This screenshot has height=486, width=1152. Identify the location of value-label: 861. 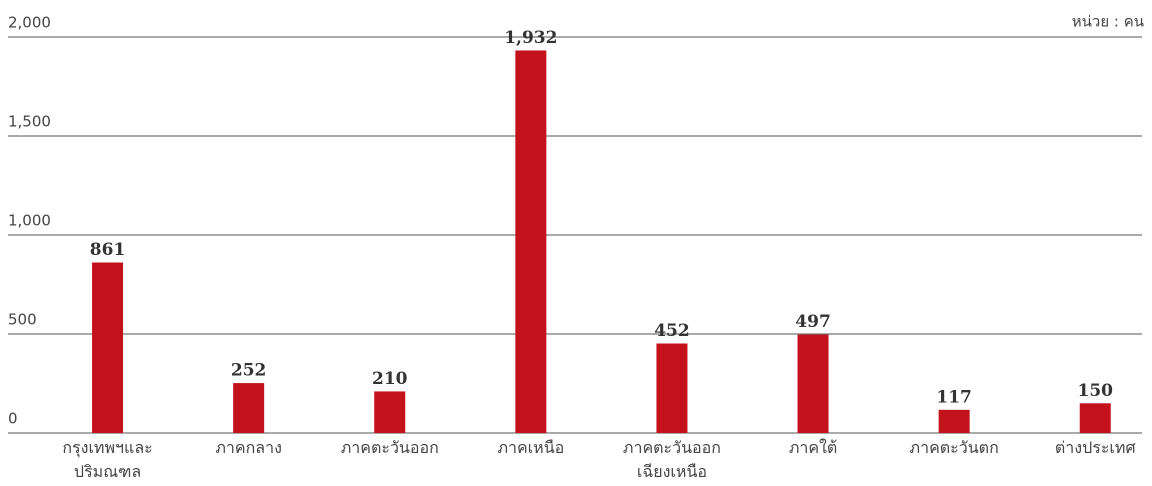
(108, 250).